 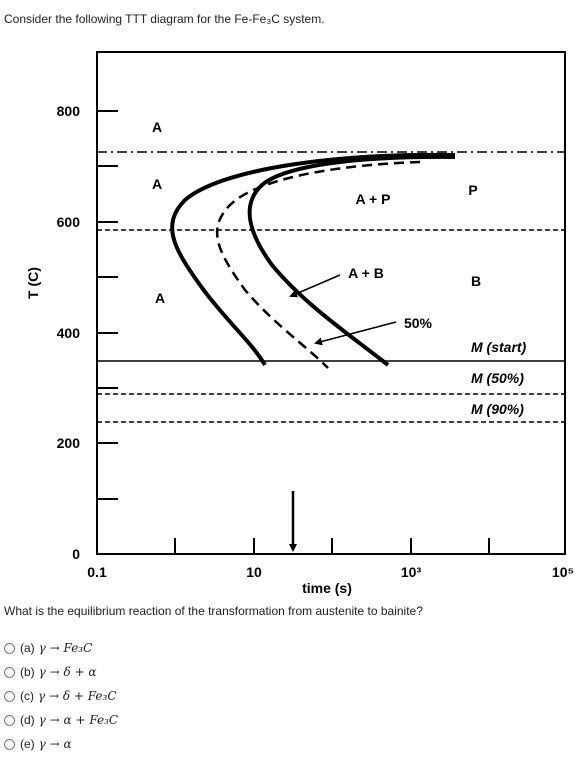 What do you see at coordinates (69, 222) in the screenshot?
I see `y-tick-600: 600` at bounding box center [69, 222].